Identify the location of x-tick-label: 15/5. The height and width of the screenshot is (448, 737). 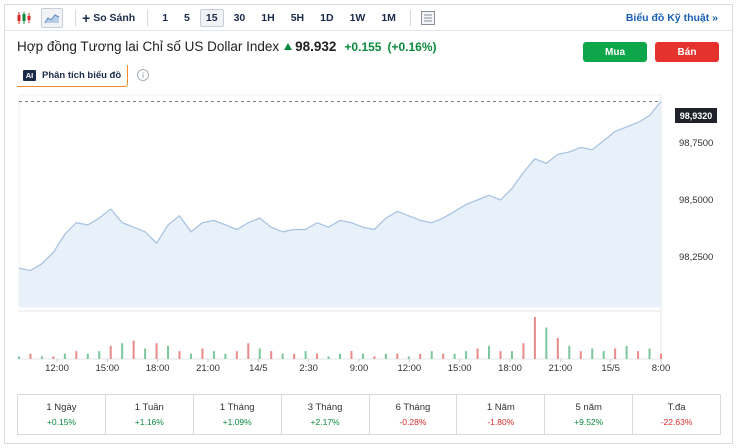
(610, 368).